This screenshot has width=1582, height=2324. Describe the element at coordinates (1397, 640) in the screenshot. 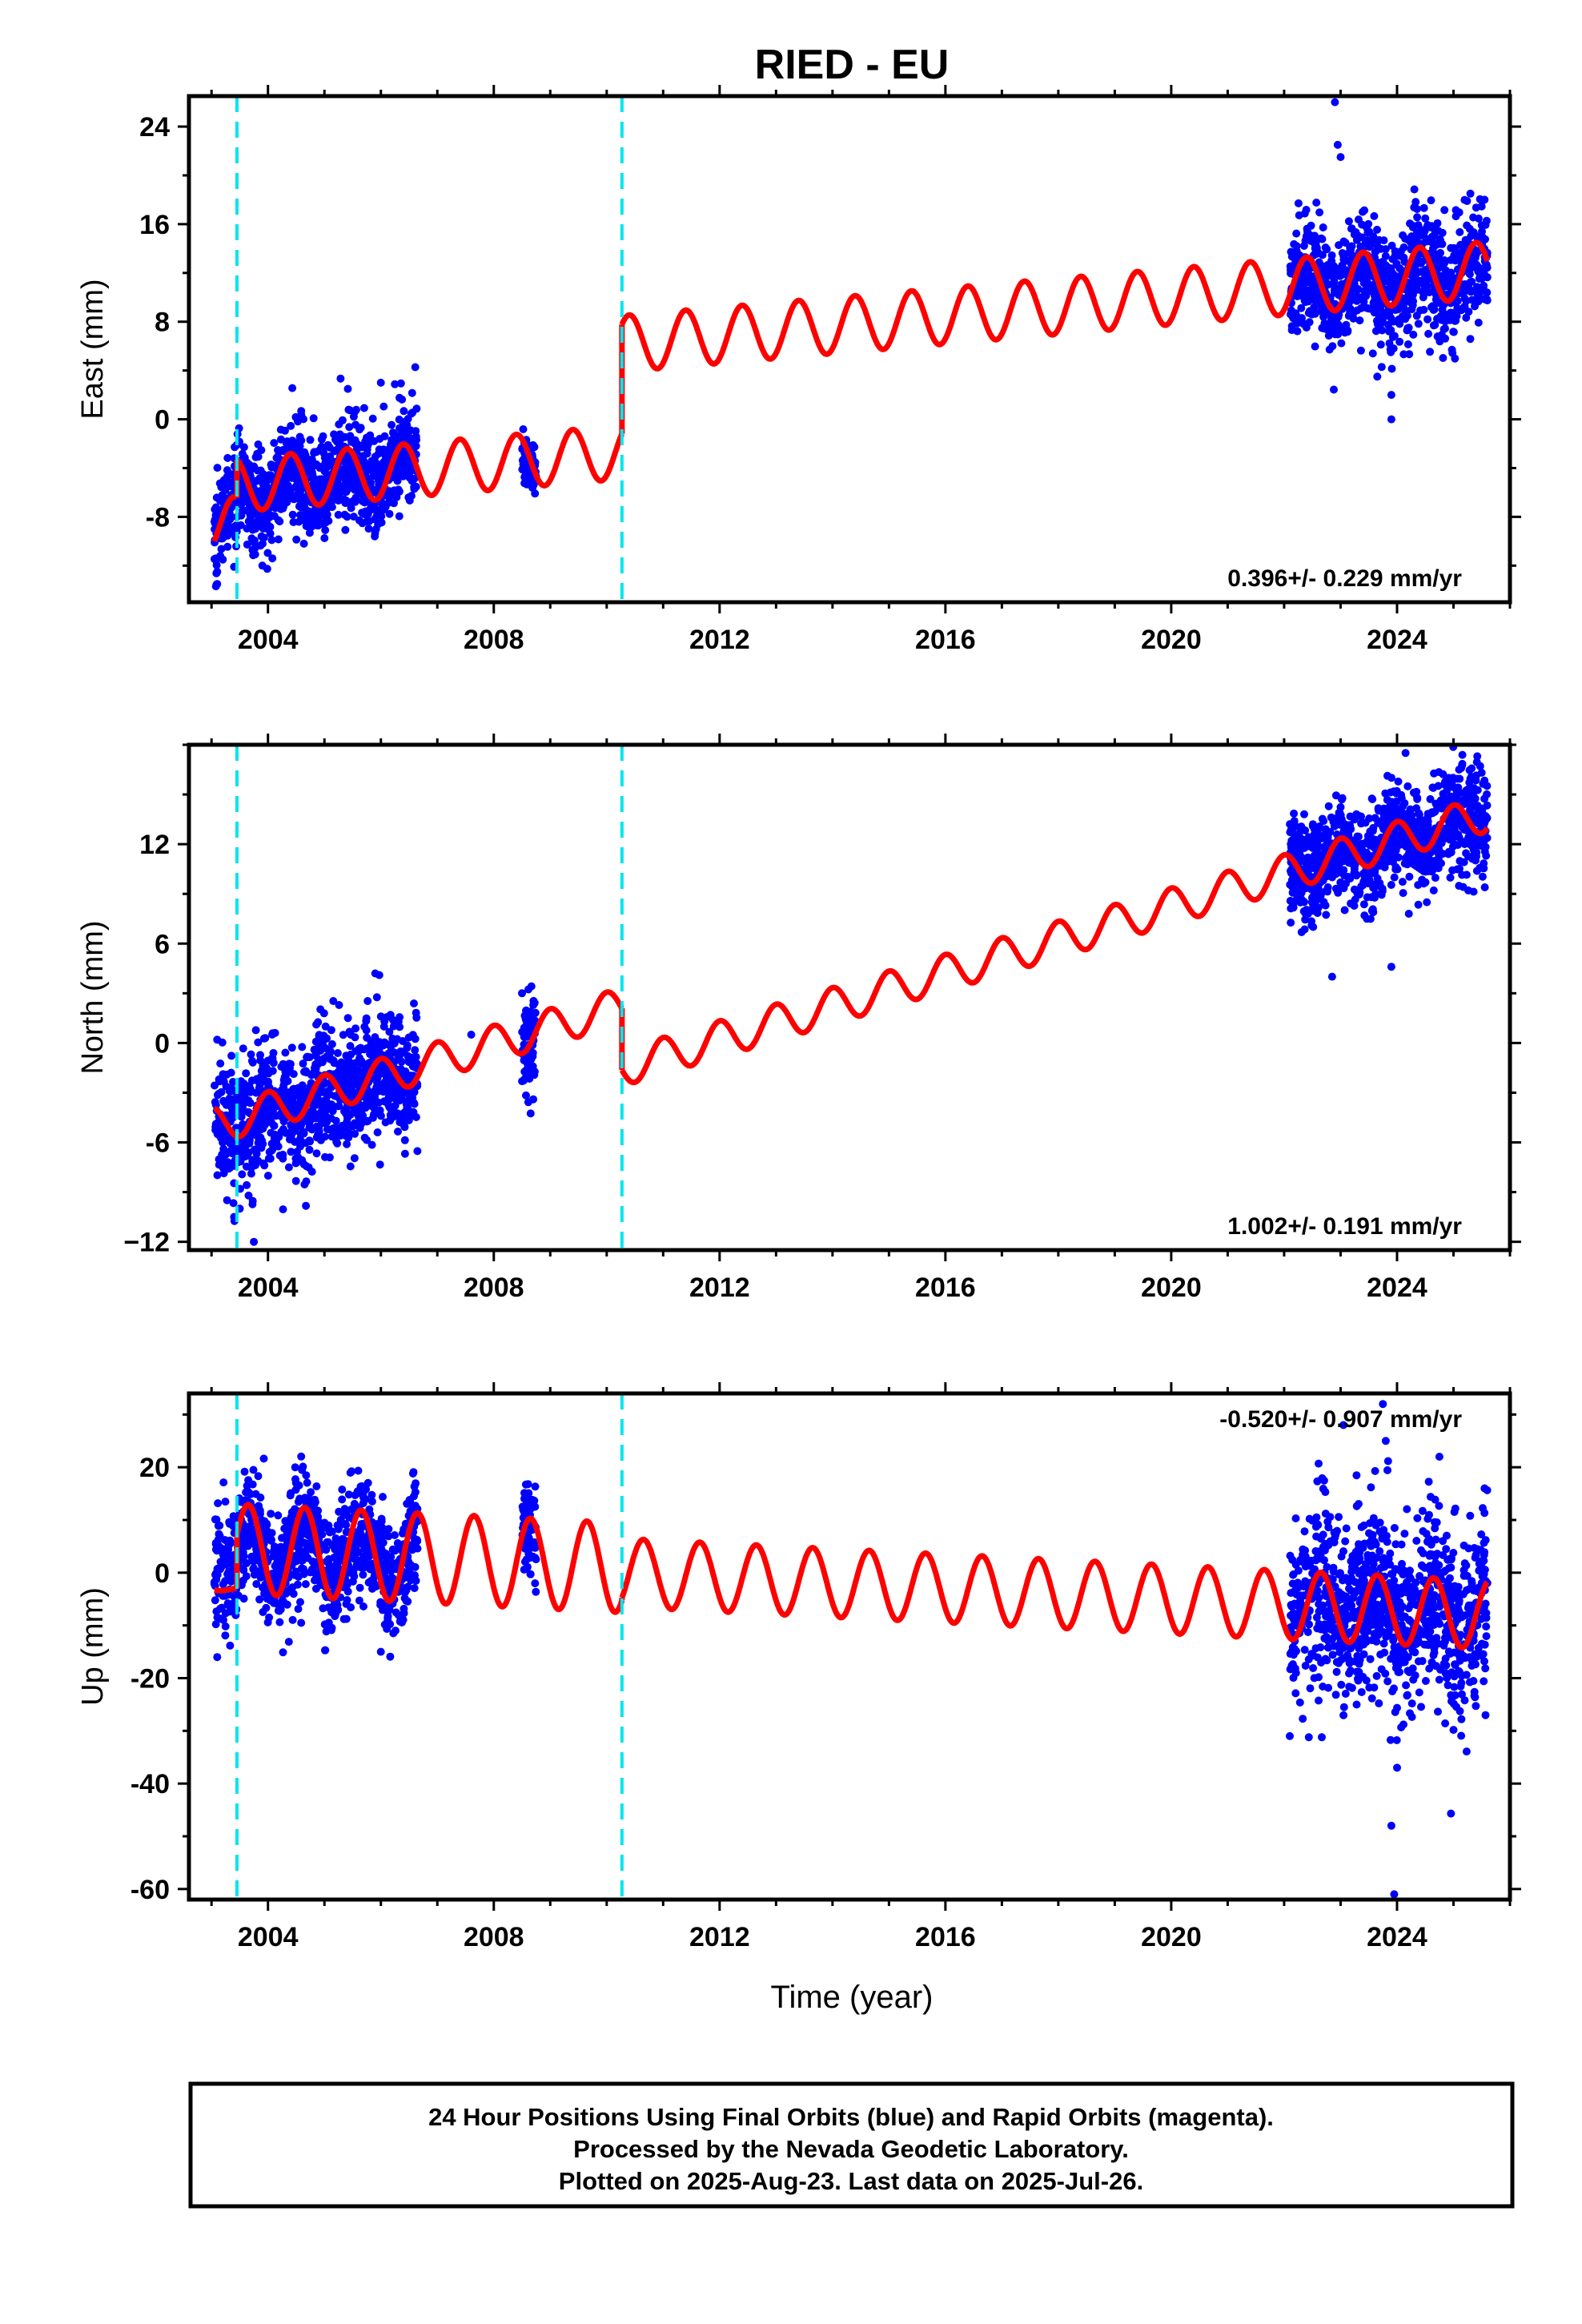

I see `x-tick-label: 2024` at that location.